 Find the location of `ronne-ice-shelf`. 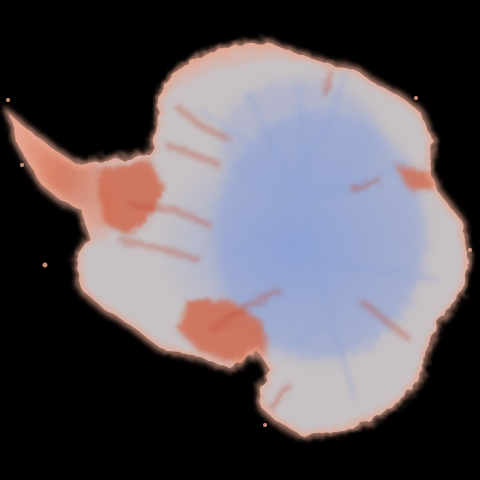

ronne-ice-shelf is located at coordinates (131, 197).